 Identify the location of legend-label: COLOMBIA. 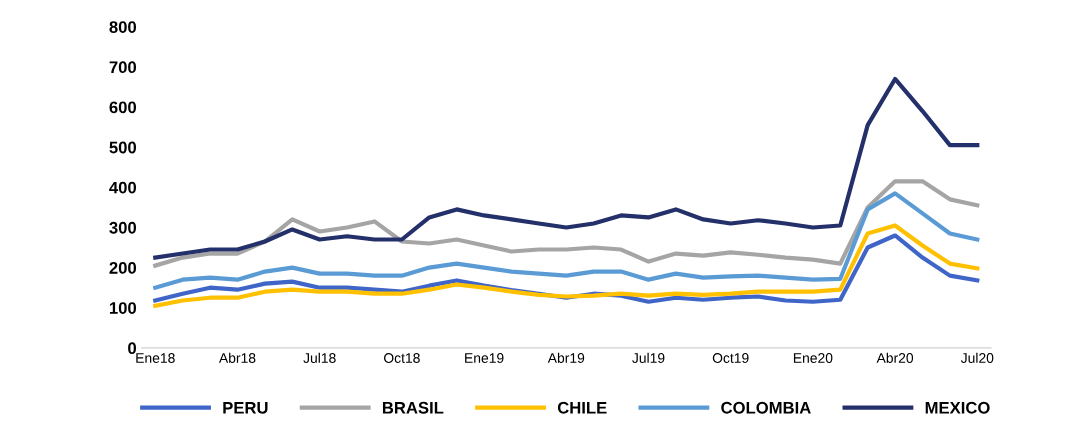
(766, 407).